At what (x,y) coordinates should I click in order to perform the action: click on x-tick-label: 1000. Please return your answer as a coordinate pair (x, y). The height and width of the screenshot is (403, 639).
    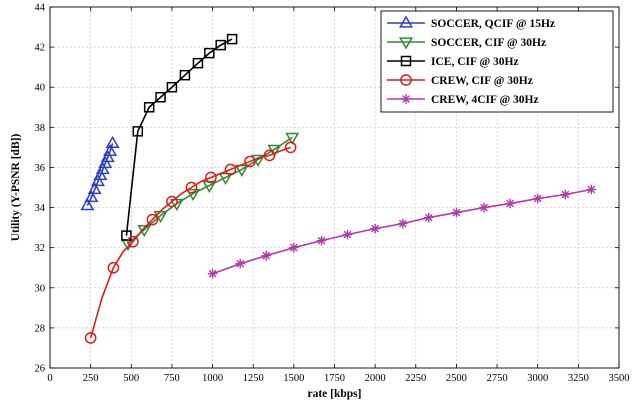
    Looking at the image, I should click on (212, 378).